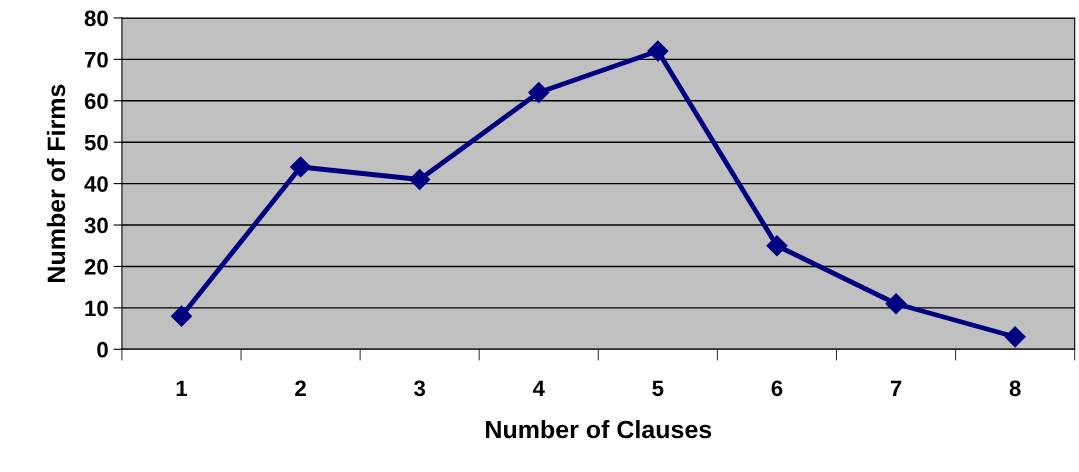 The height and width of the screenshot is (472, 1079). I want to click on y-tick-label: 50, so click(96, 142).